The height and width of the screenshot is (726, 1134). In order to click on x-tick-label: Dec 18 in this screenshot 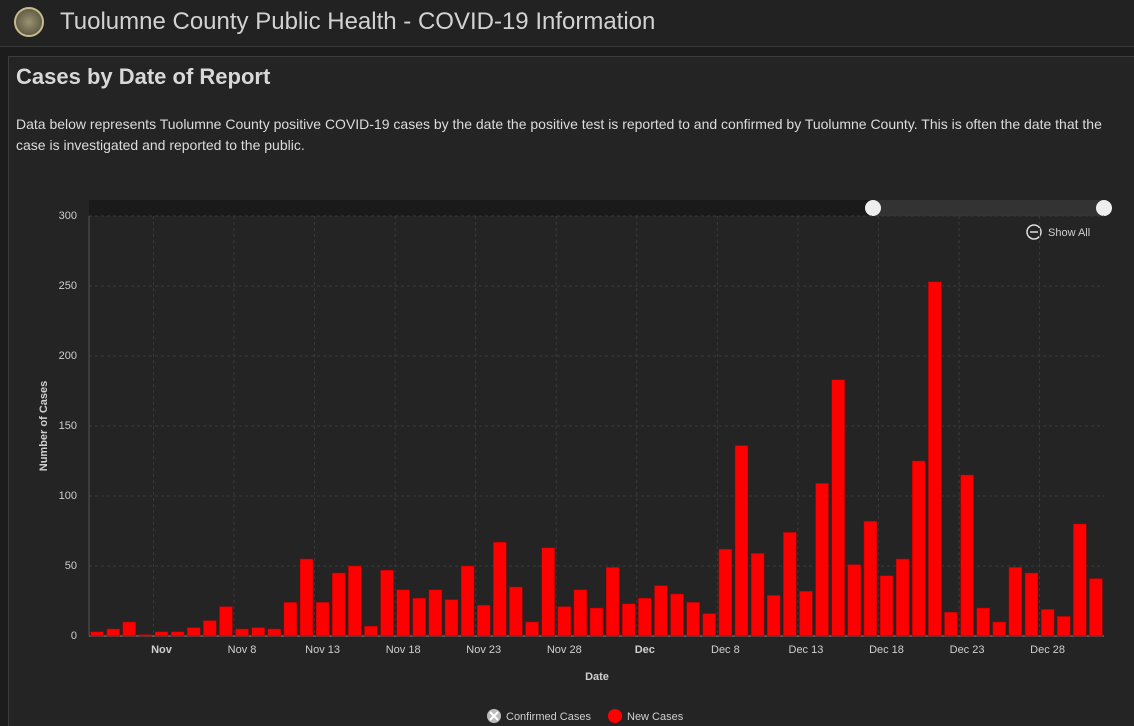, I will do `click(886, 650)`.